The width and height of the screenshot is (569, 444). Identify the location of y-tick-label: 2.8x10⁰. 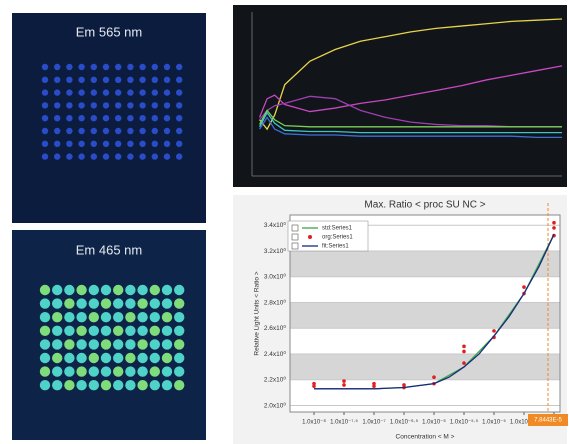
(275, 302).